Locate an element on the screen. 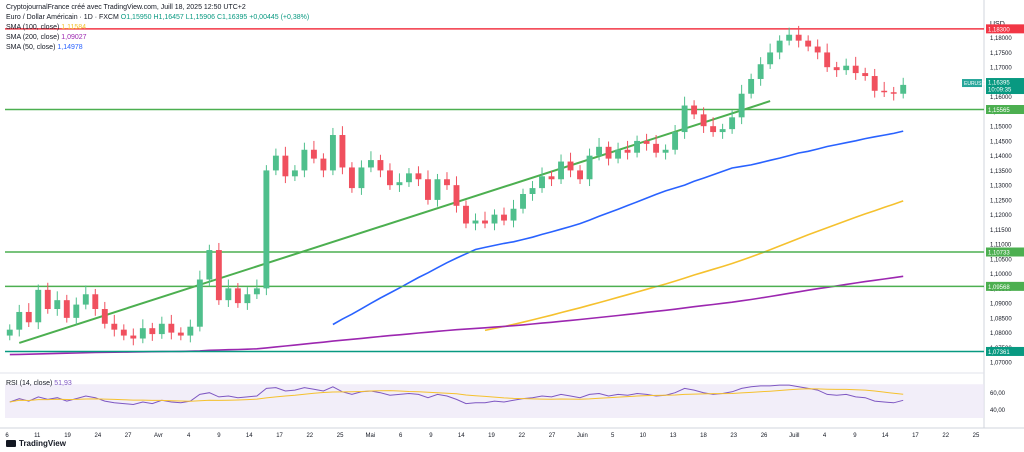 Image resolution: width=1024 pixels, height=452 pixels. x-tick-label: 9 is located at coordinates (219, 436).